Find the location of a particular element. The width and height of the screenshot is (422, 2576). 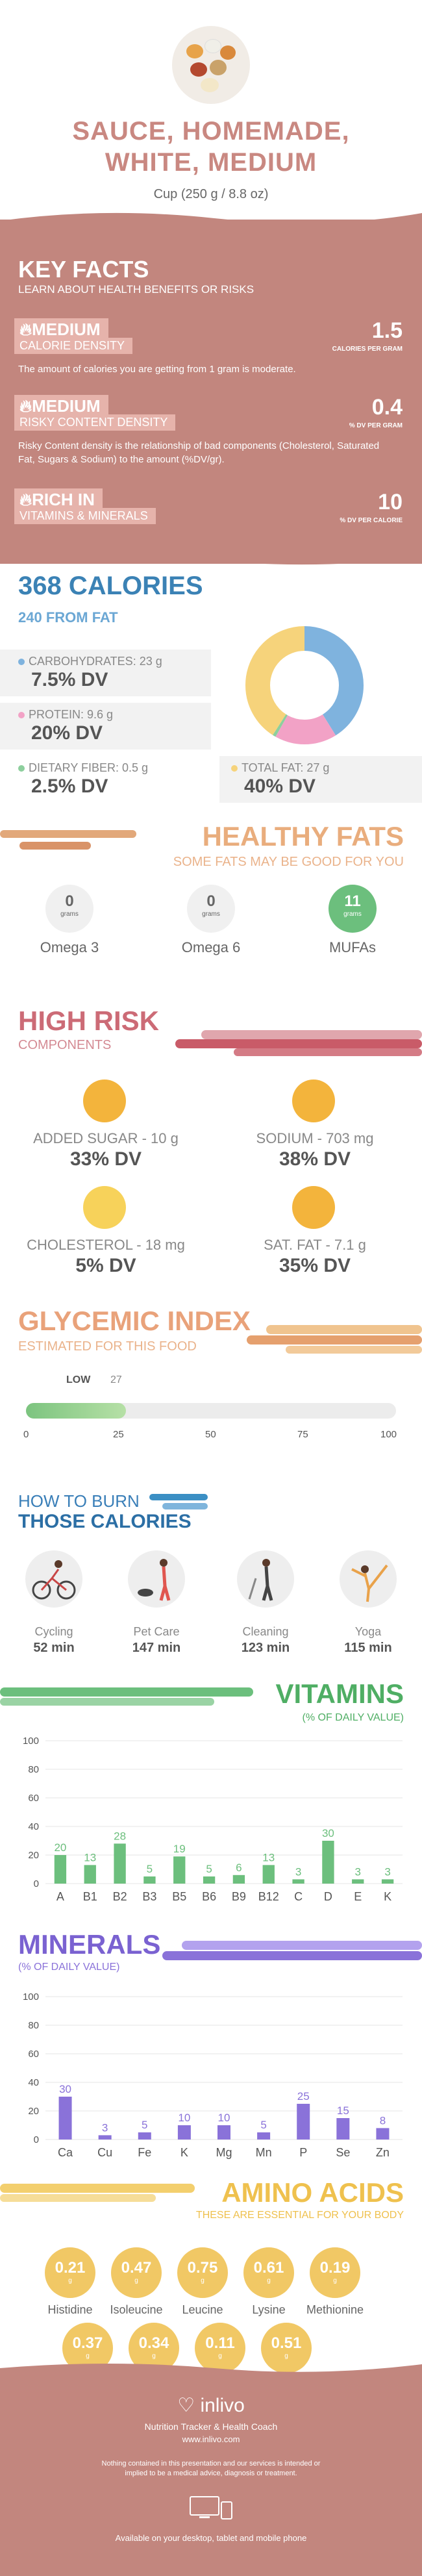

vitamins-value-label: 19 is located at coordinates (180, 1849).